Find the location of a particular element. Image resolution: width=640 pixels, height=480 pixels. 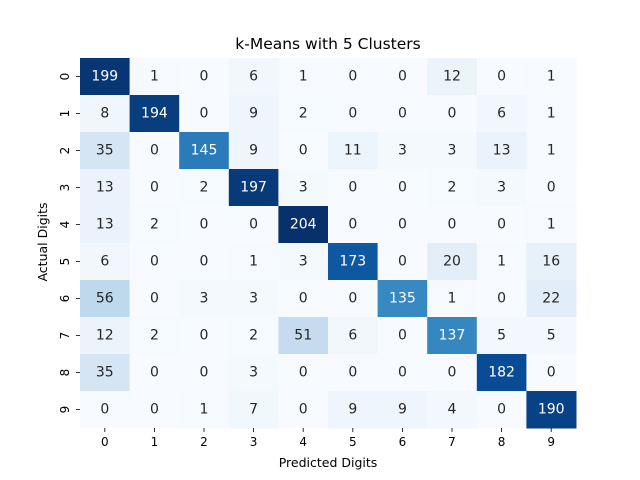

cell-value-r6-c8: 0 is located at coordinates (501, 299).